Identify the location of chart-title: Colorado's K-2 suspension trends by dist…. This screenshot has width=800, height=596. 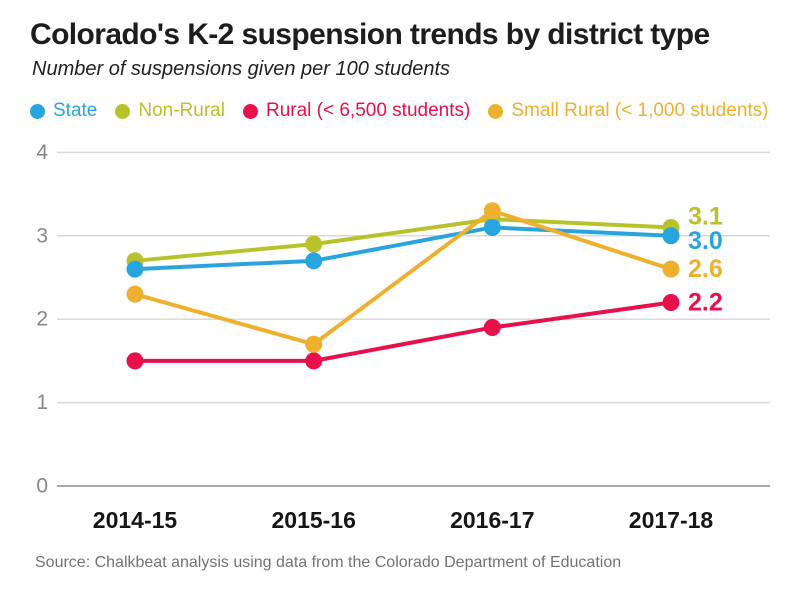
(370, 34).